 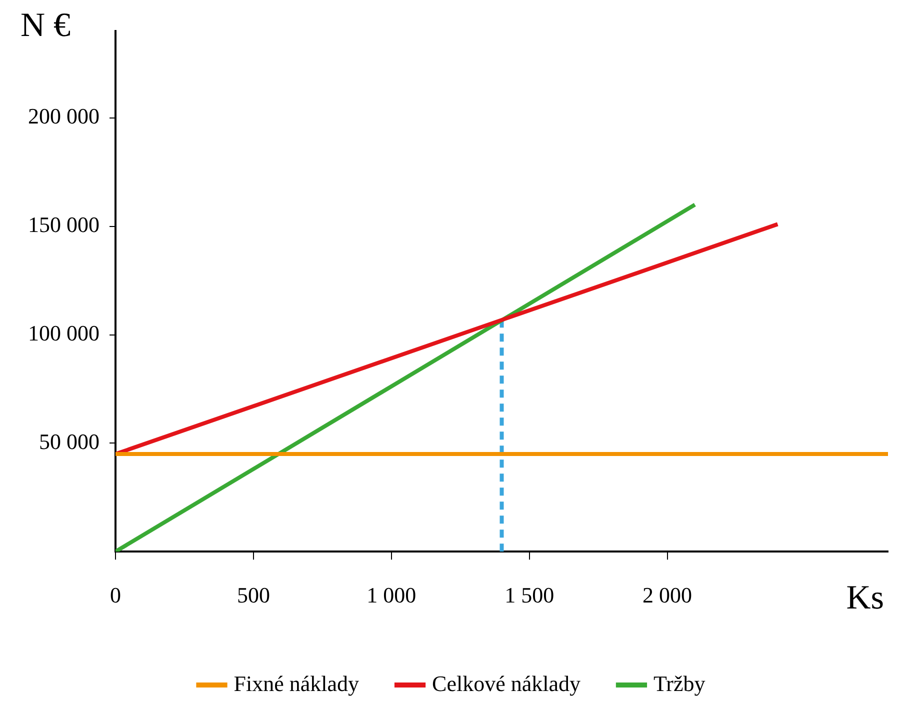 What do you see at coordinates (297, 683) in the screenshot?
I see `legend-label: Fixné náklady` at bounding box center [297, 683].